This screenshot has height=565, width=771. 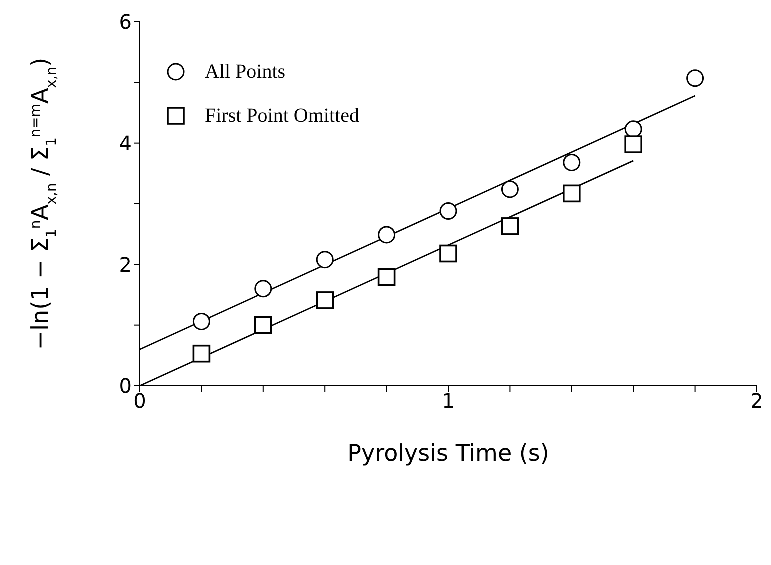 I want to click on y-tick-label: 0, so click(x=125, y=386).